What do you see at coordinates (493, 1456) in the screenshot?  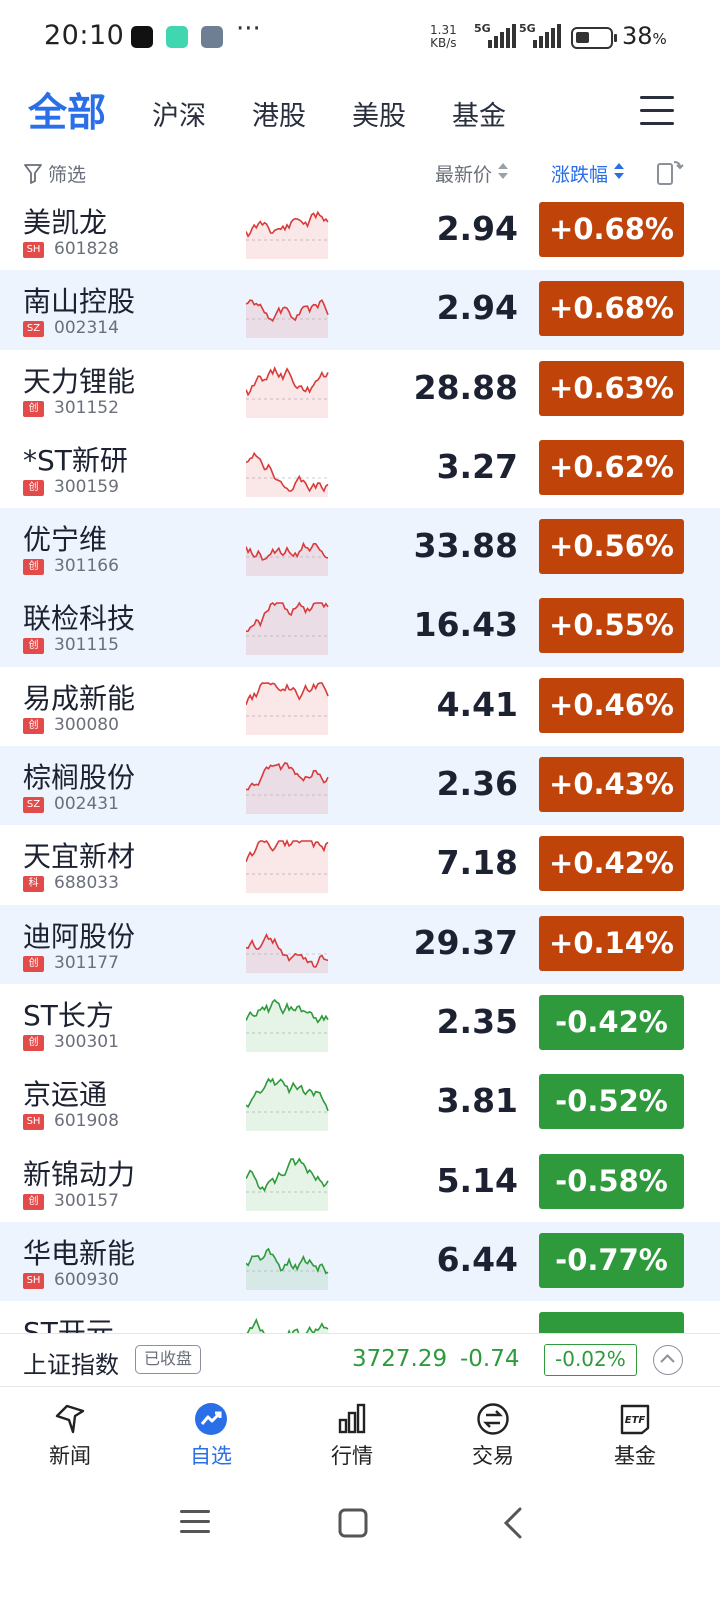 I see `nav-trade-label: 交易` at bounding box center [493, 1456].